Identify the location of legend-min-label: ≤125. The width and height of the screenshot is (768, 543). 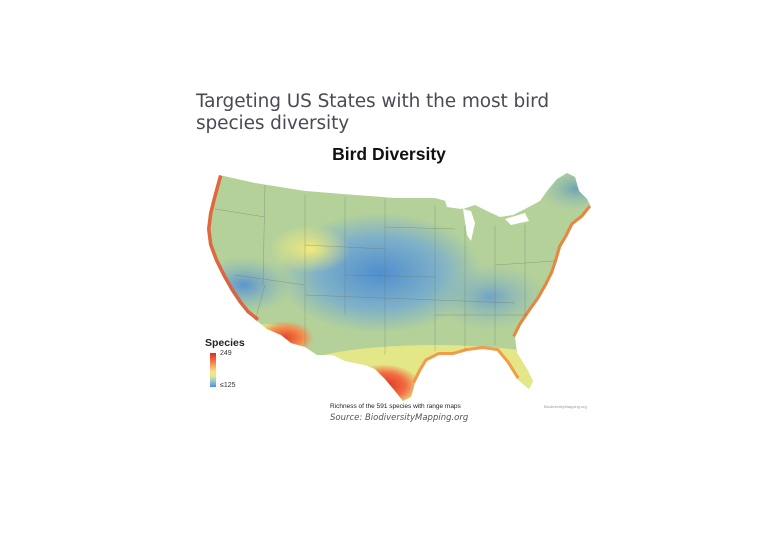
(228, 385).